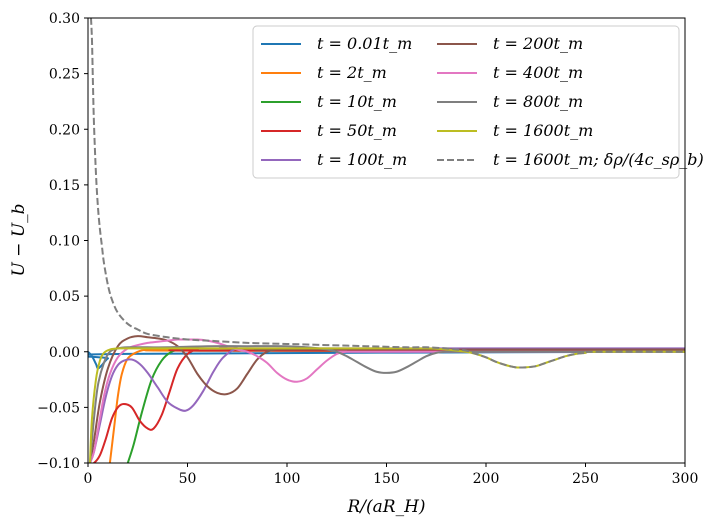 The image size is (710, 529). I want to click on y-tick-label: 0.15, so click(64, 186).